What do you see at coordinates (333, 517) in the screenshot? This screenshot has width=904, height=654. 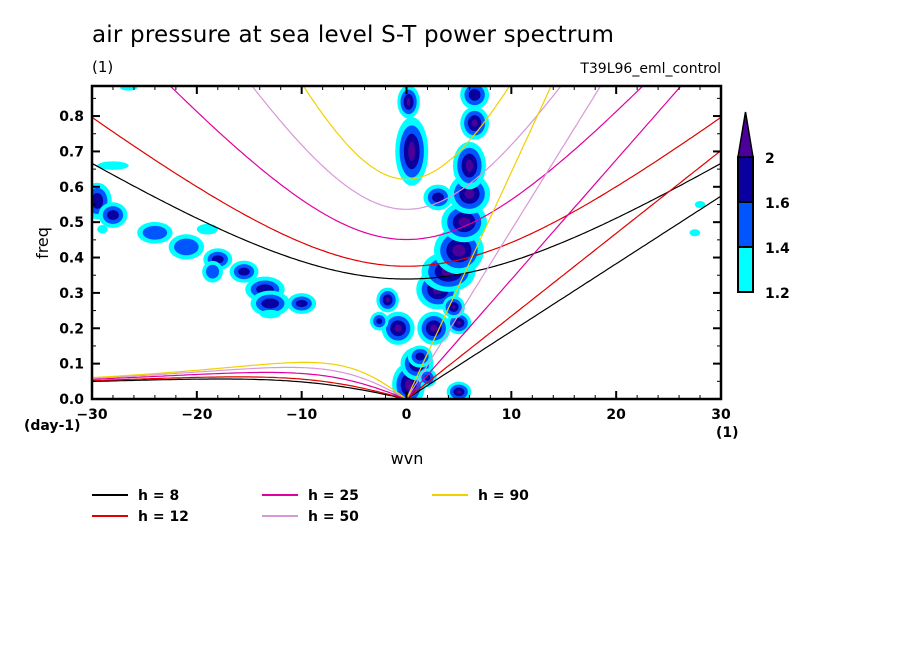 I see `legend-label: h = 50` at bounding box center [333, 517].